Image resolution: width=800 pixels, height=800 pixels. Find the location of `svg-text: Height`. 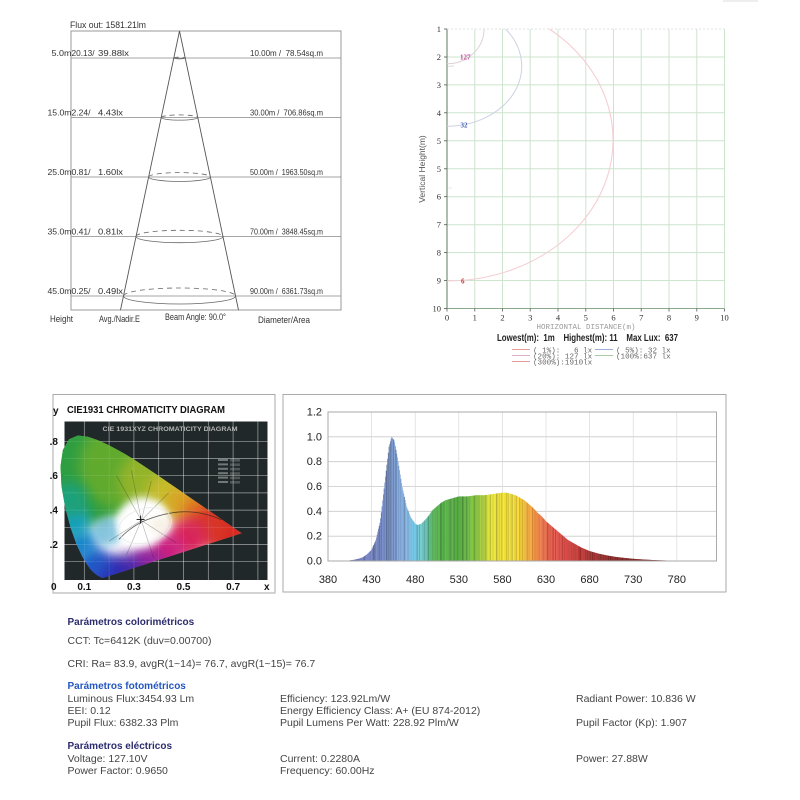

svg-text: Height is located at coordinates (61, 319).